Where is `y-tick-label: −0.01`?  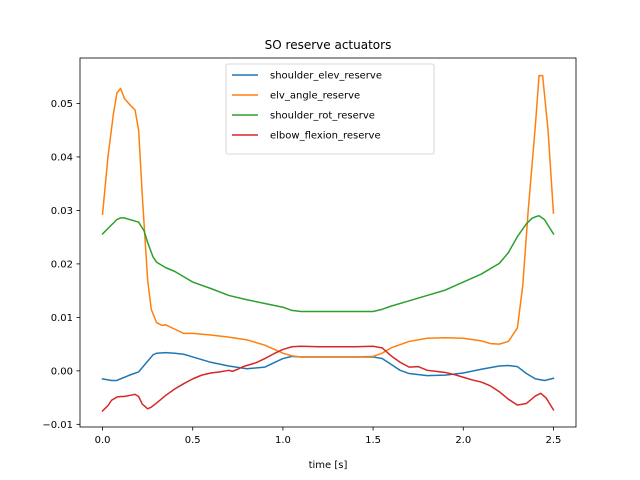 y-tick-label: −0.01 is located at coordinates (57, 425).